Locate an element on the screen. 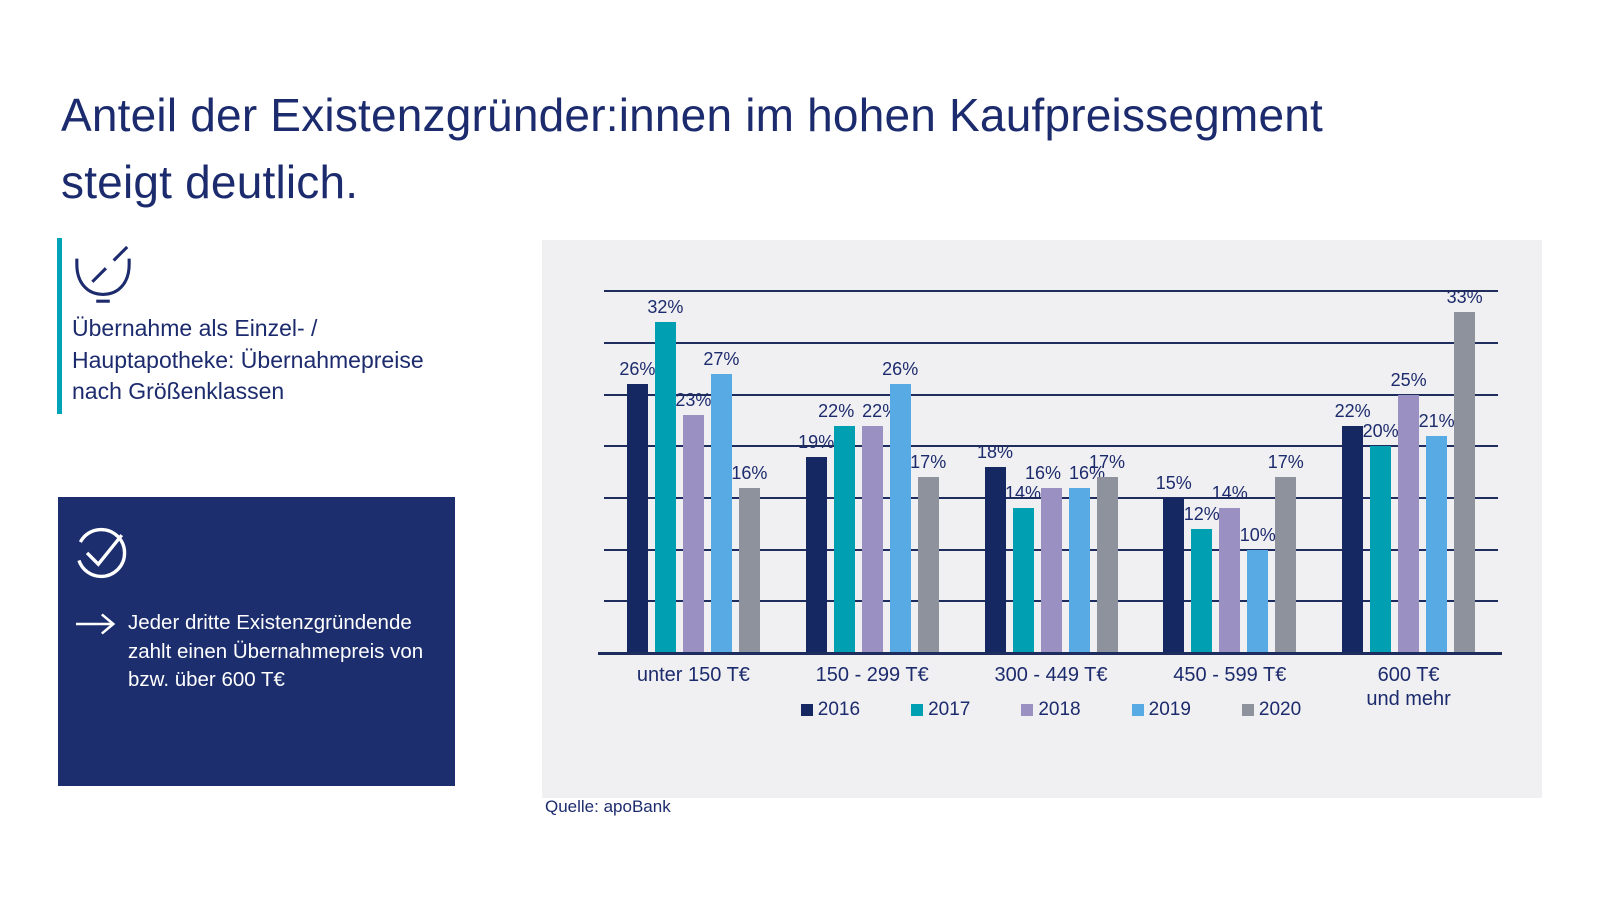 This screenshot has width=1600, height=900. legend-item-2018: 2018 is located at coordinates (1051, 710).